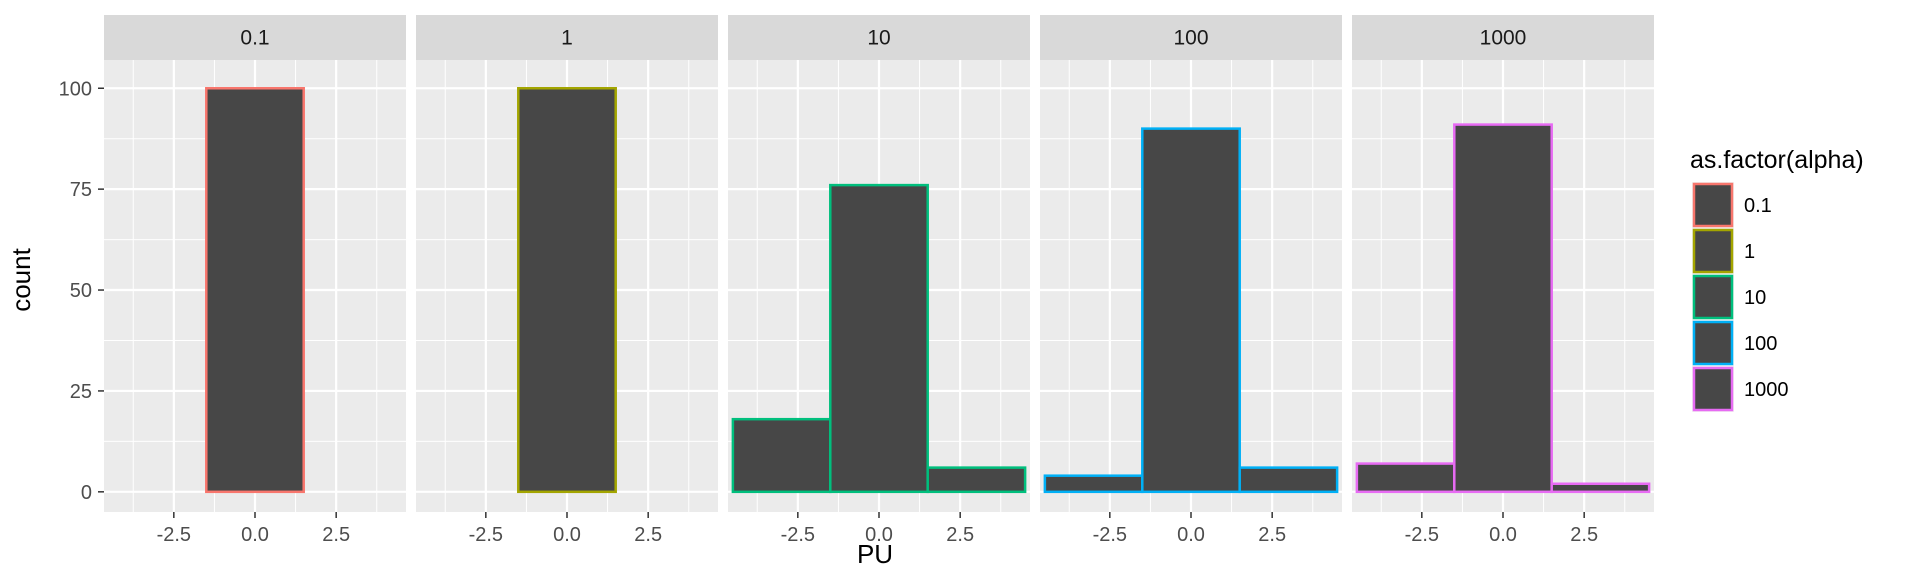 The height and width of the screenshot is (576, 1920). Describe the element at coordinates (1766, 390) in the screenshot. I see `legend-label-1000: 1000` at that location.